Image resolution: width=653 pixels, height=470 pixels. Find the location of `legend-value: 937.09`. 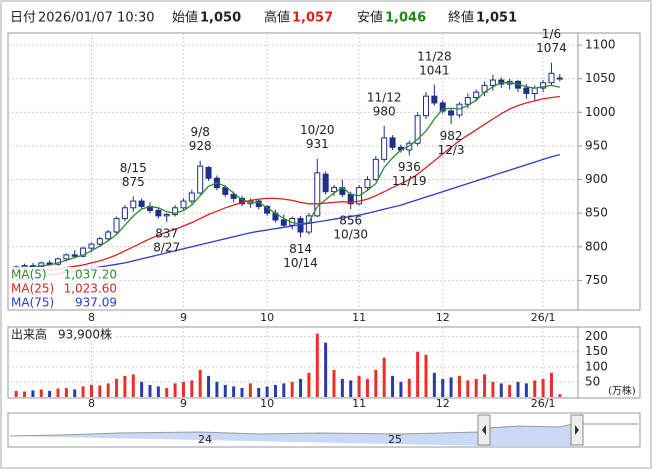

legend-value: 937.09 is located at coordinates (96, 303).